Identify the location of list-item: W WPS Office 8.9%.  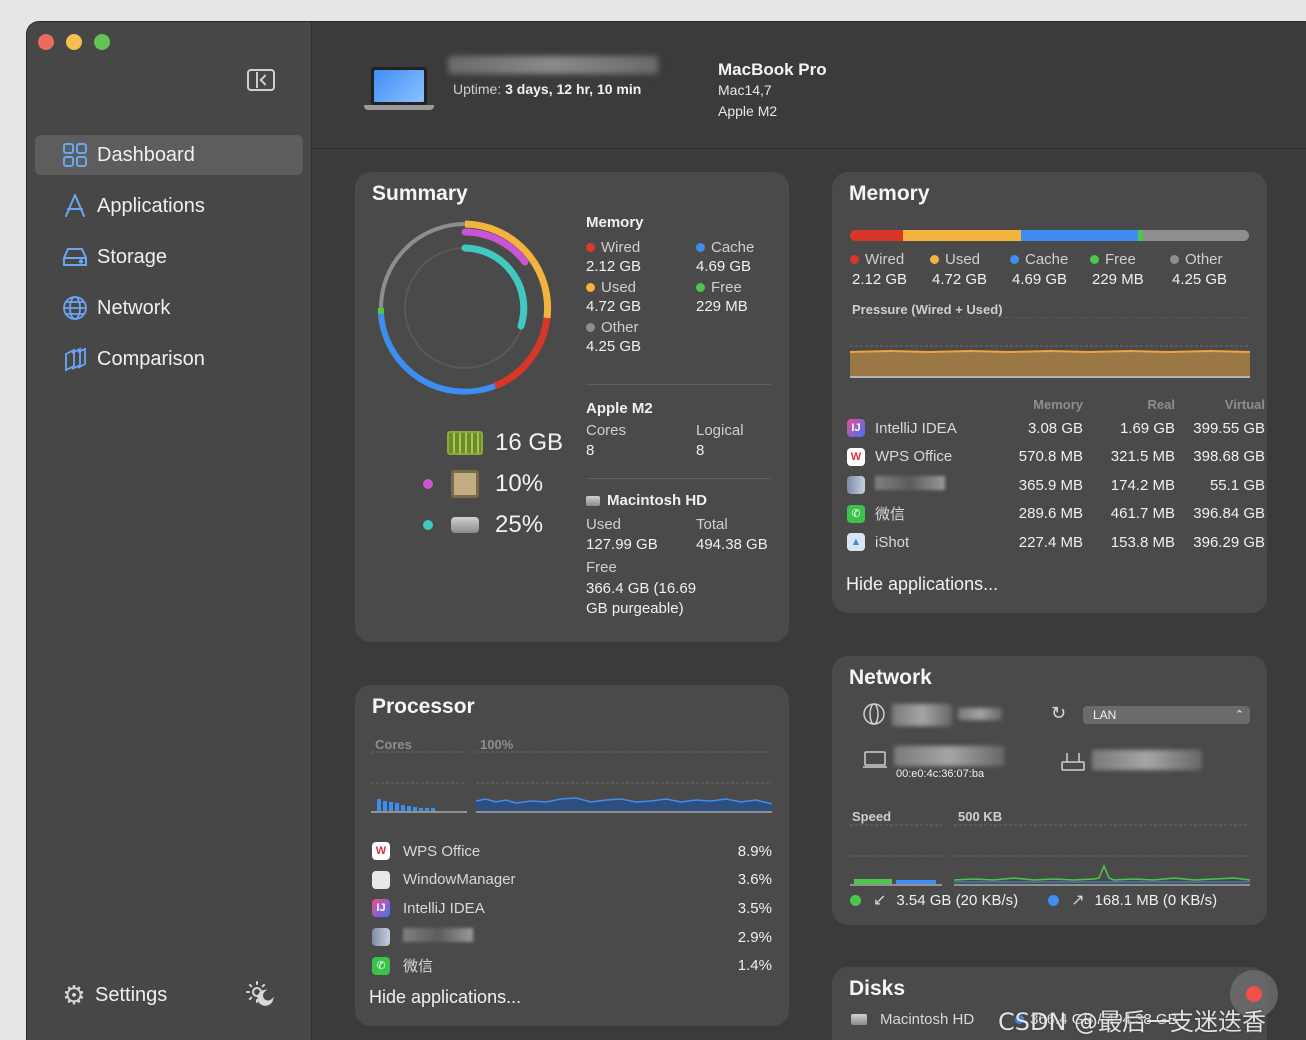
(572, 851).